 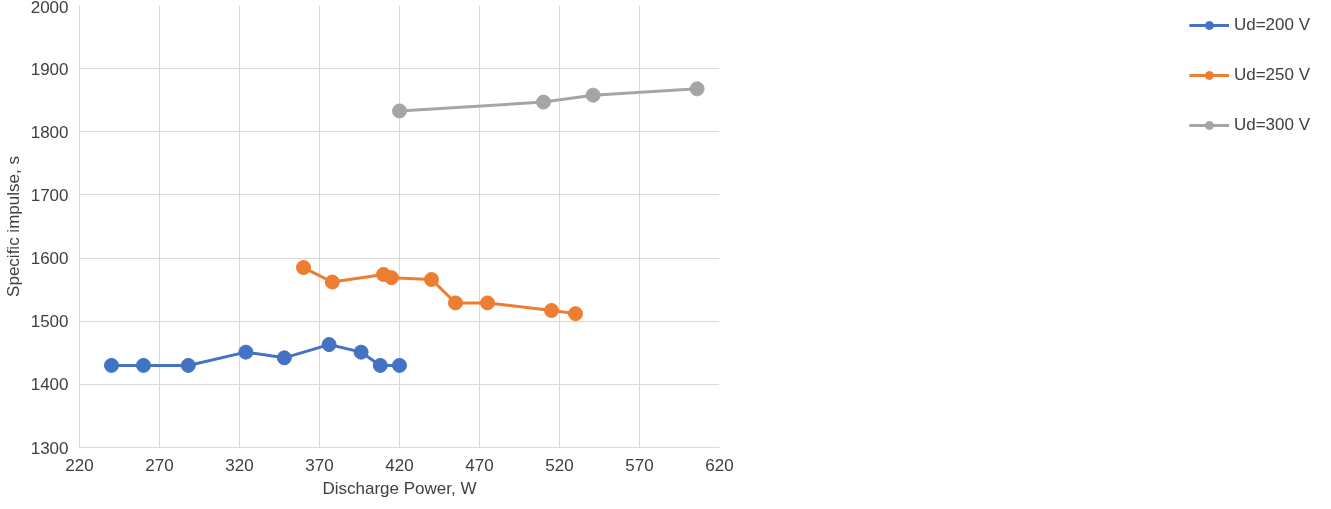 I want to click on y-axis-title: Specific impulse, s, so click(x=13, y=226).